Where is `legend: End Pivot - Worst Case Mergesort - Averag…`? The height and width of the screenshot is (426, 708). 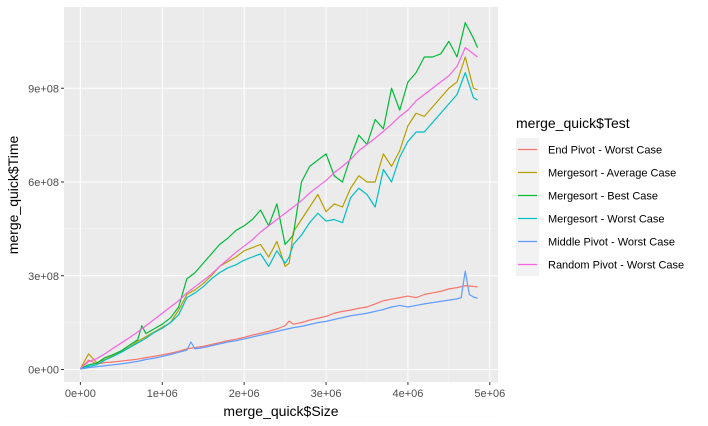 legend: End Pivot - Worst Case Mergesort - Averag… is located at coordinates (600, 207).